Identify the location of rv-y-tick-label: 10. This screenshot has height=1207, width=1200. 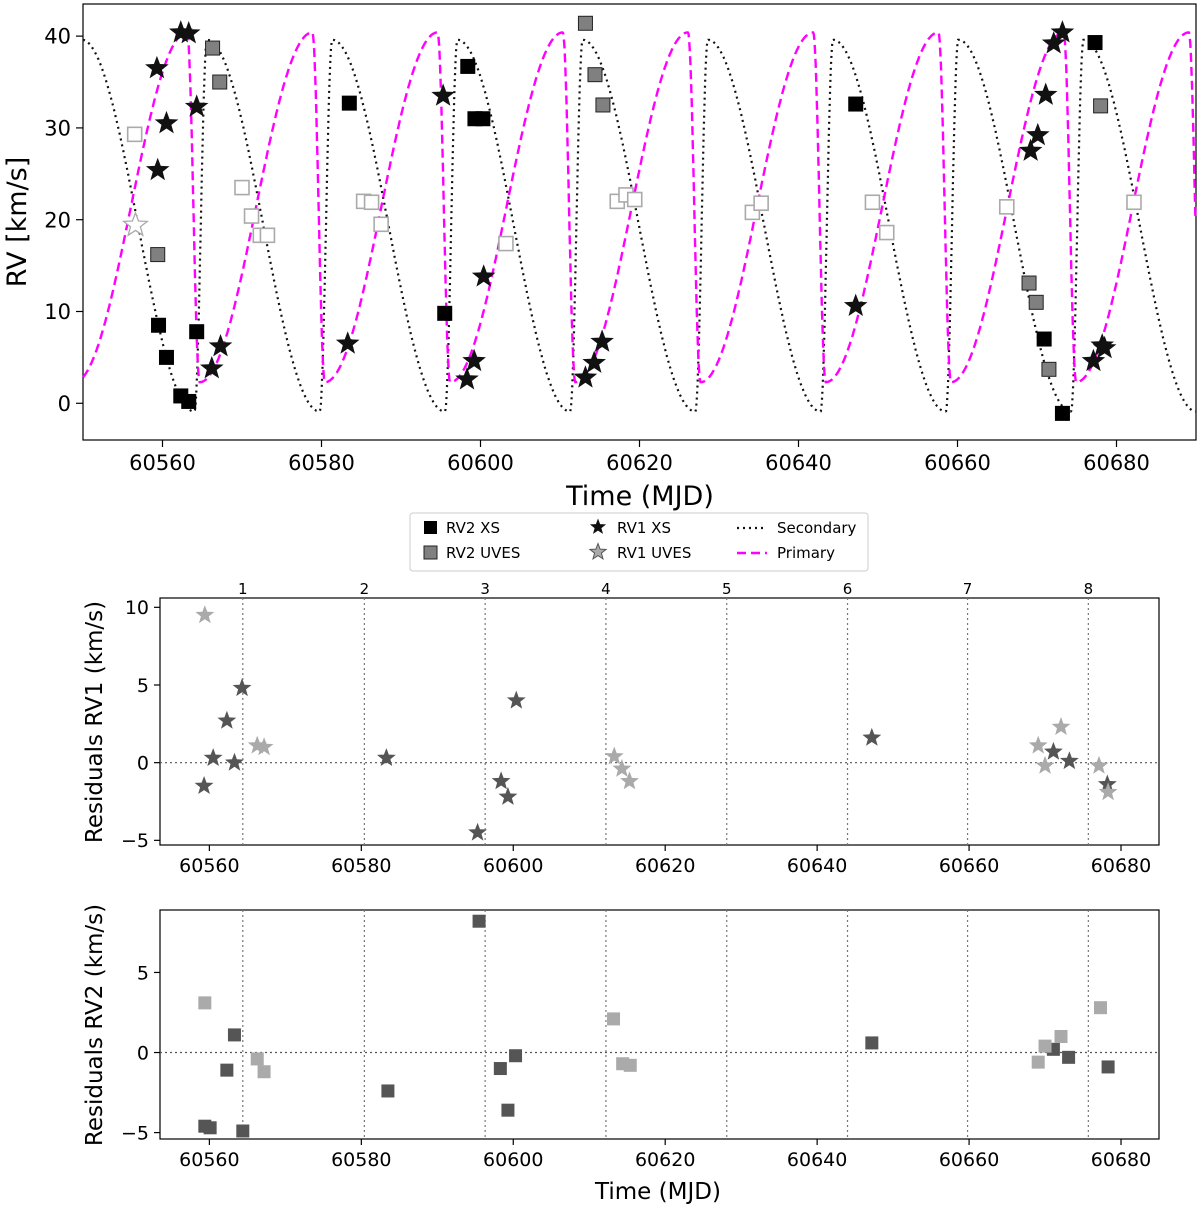
(57, 312).